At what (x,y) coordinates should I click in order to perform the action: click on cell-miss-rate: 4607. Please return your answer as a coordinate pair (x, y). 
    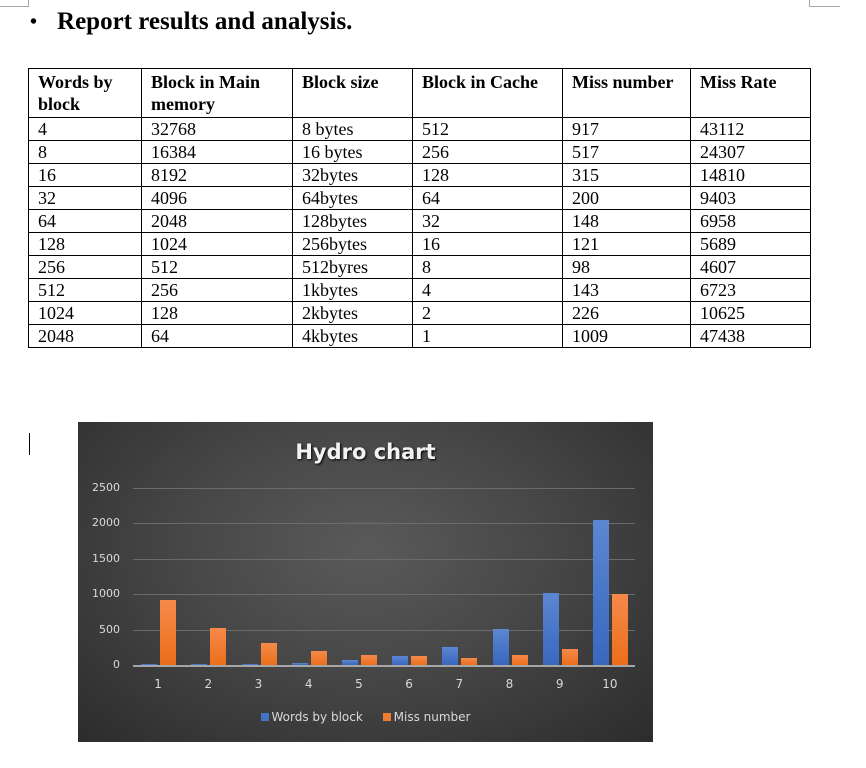
    Looking at the image, I should click on (750, 267).